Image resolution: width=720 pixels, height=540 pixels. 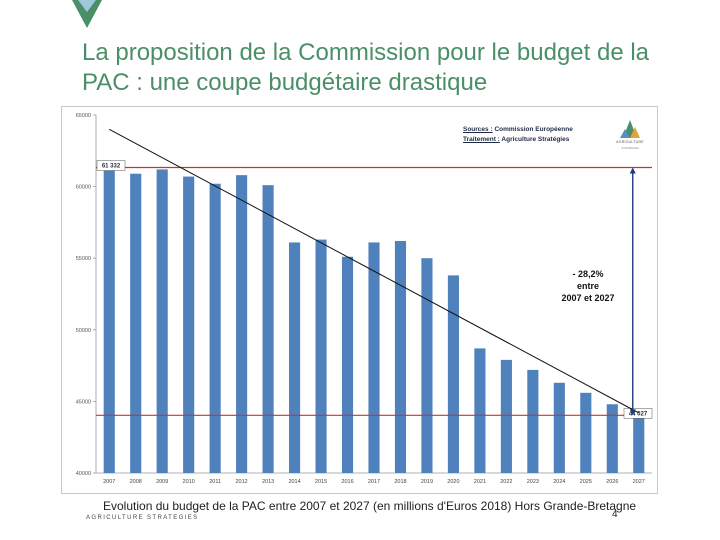 What do you see at coordinates (453, 482) in the screenshot?
I see `x-tick-label: 2020` at bounding box center [453, 482].